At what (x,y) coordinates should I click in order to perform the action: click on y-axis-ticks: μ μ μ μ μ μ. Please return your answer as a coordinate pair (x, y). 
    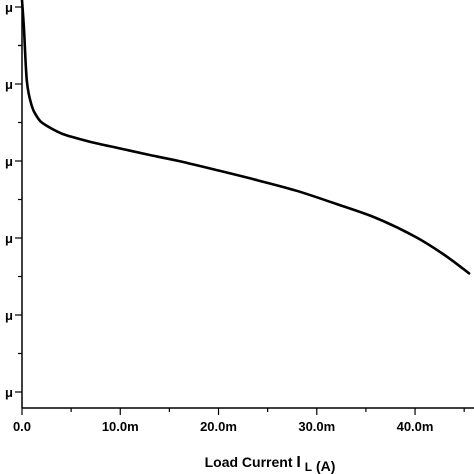
    Looking at the image, I should click on (13, 200).